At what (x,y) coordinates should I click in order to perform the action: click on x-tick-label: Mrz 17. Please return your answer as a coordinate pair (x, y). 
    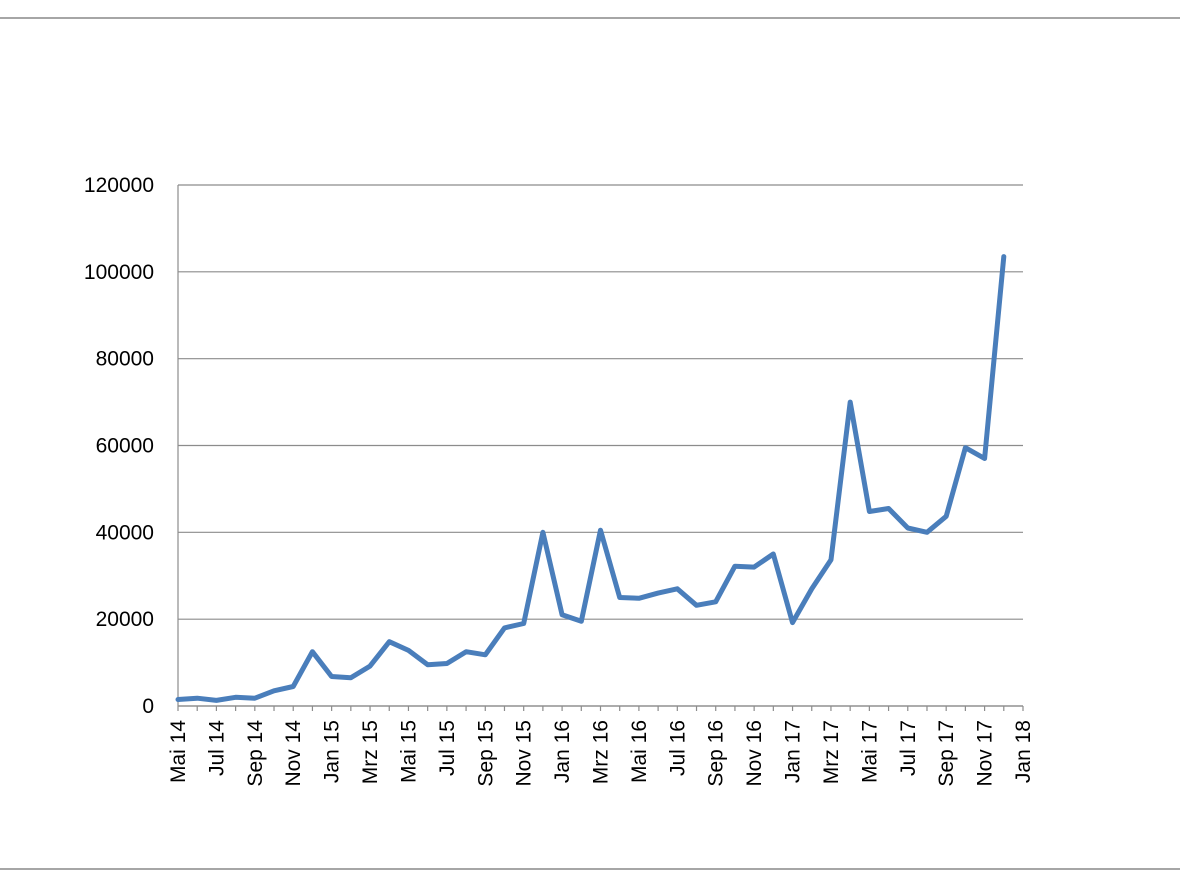
    Looking at the image, I should click on (831, 752).